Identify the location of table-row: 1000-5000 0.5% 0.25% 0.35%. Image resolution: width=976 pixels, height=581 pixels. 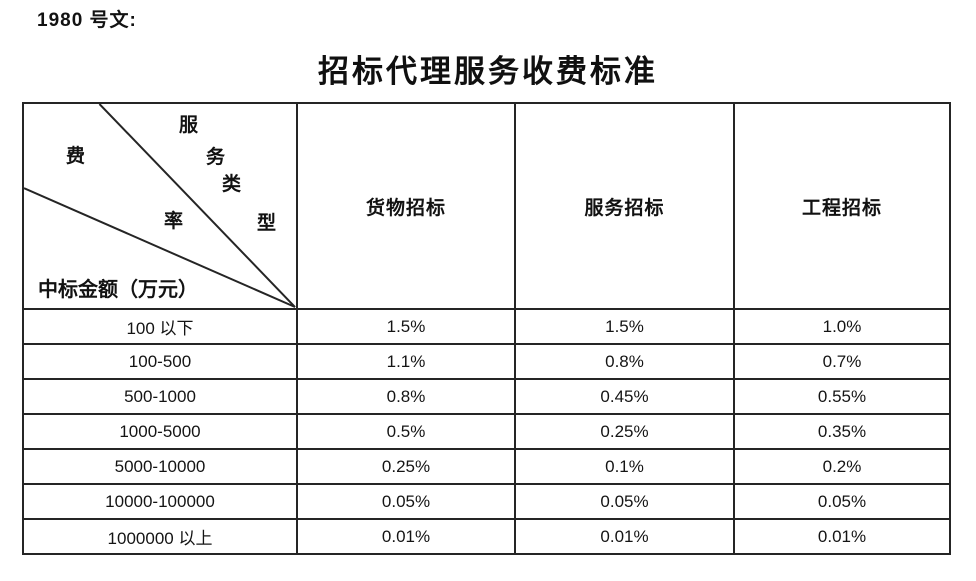
(486, 431).